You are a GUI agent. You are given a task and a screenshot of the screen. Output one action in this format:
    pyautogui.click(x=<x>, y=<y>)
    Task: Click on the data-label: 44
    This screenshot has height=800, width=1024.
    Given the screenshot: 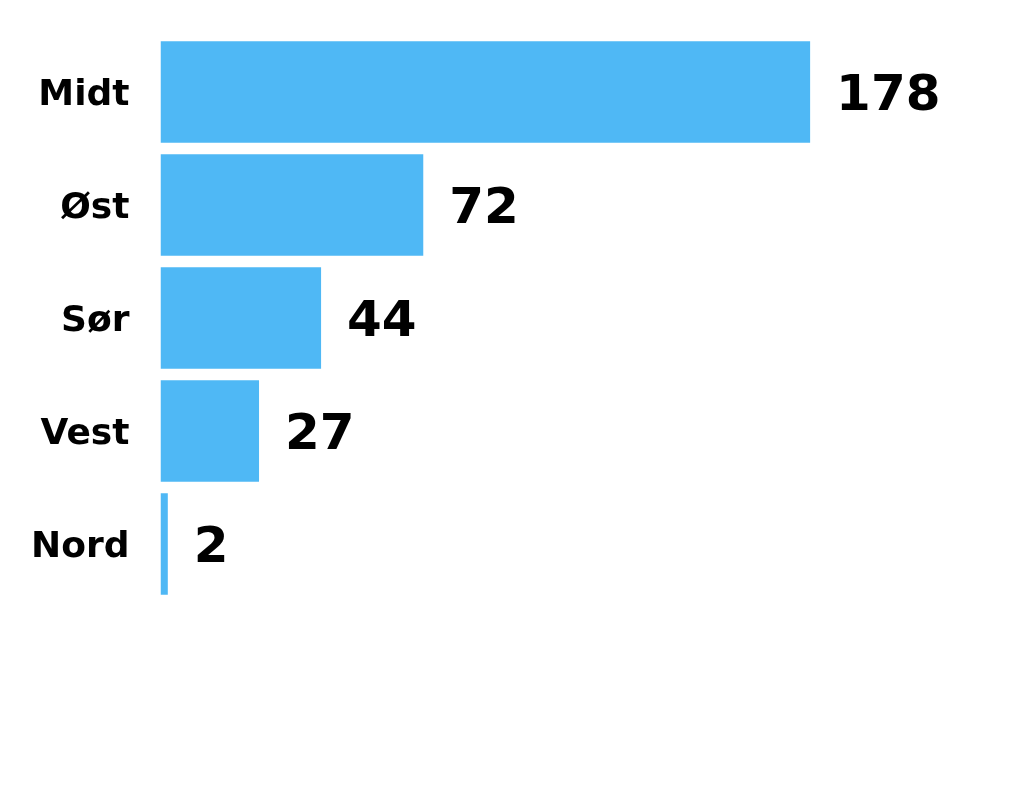 What is the action you would take?
    pyautogui.click(x=382, y=319)
    